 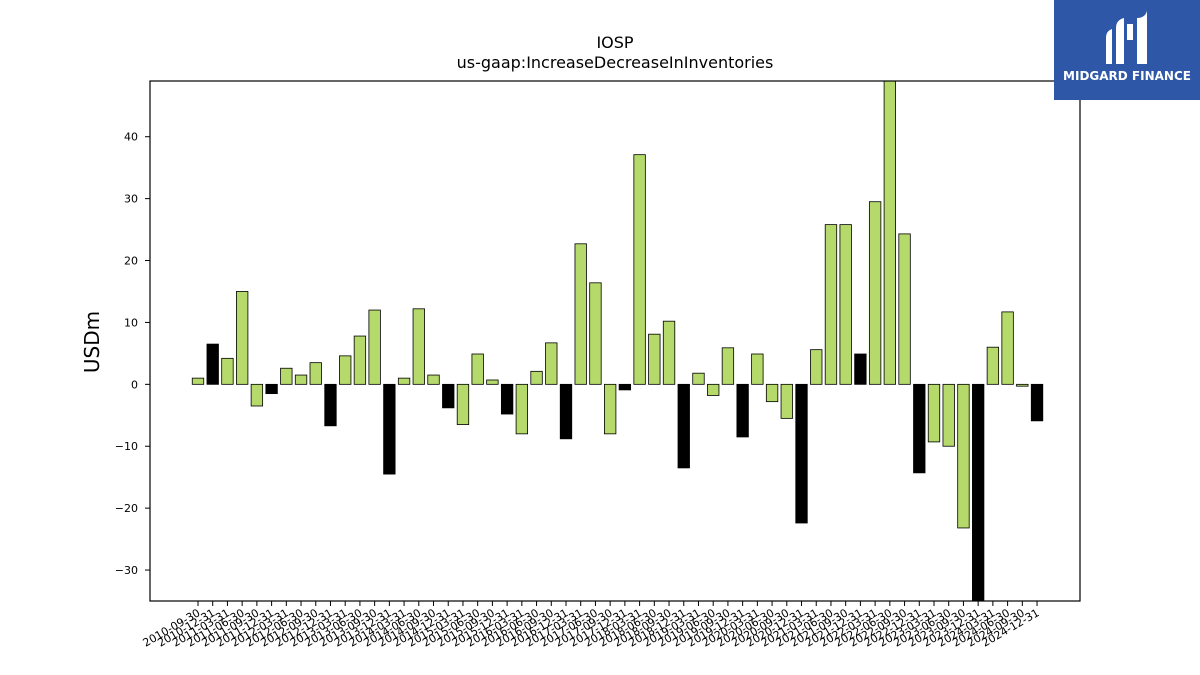 I want to click on midgard-finance-logo: MIDGARD FINANCE, so click(x=1127, y=50).